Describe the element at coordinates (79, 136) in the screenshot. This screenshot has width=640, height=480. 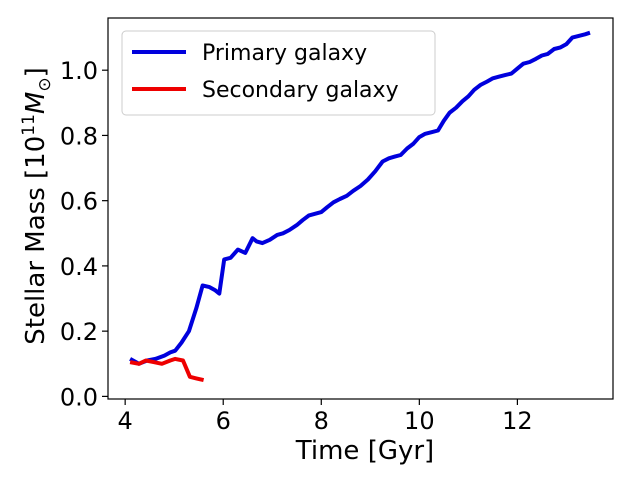
I see `y-tick-label: 0.8` at that location.